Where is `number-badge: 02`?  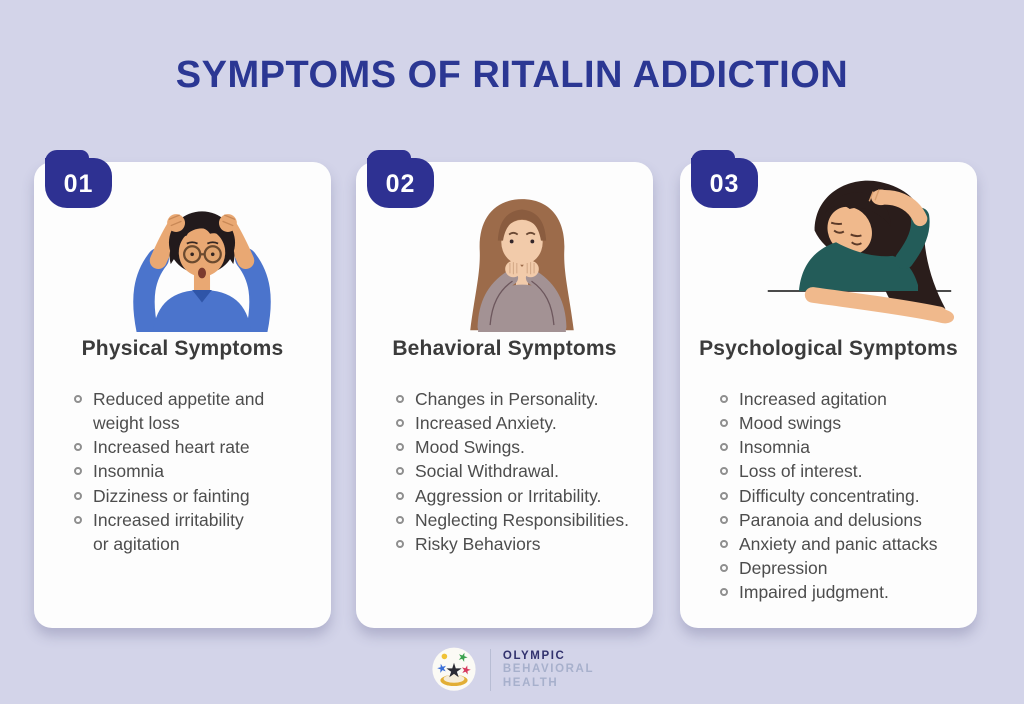
number-badge: 02 is located at coordinates (400, 179).